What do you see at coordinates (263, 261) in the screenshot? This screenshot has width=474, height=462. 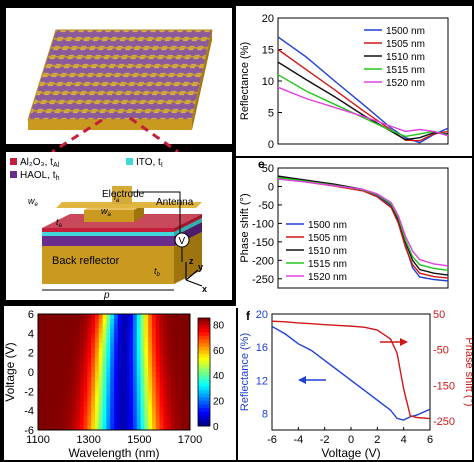 I see `y-tick-label: -200` at bounding box center [263, 261].